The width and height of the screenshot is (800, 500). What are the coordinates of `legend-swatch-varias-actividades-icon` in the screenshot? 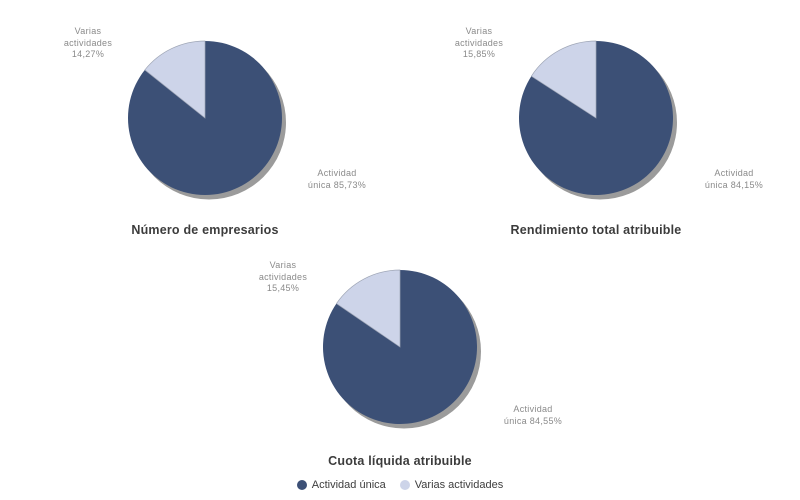 It's located at (404, 485).